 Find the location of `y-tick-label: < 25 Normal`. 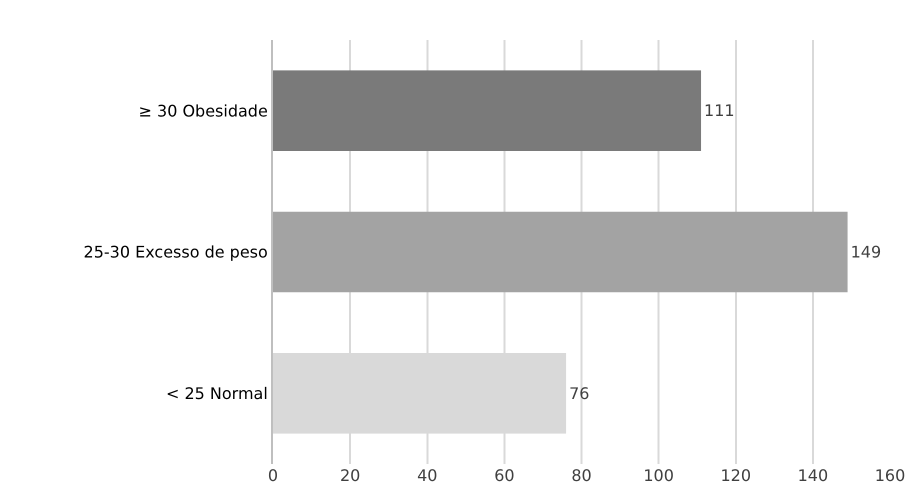

y-tick-label: < 25 Normal is located at coordinates (217, 393).